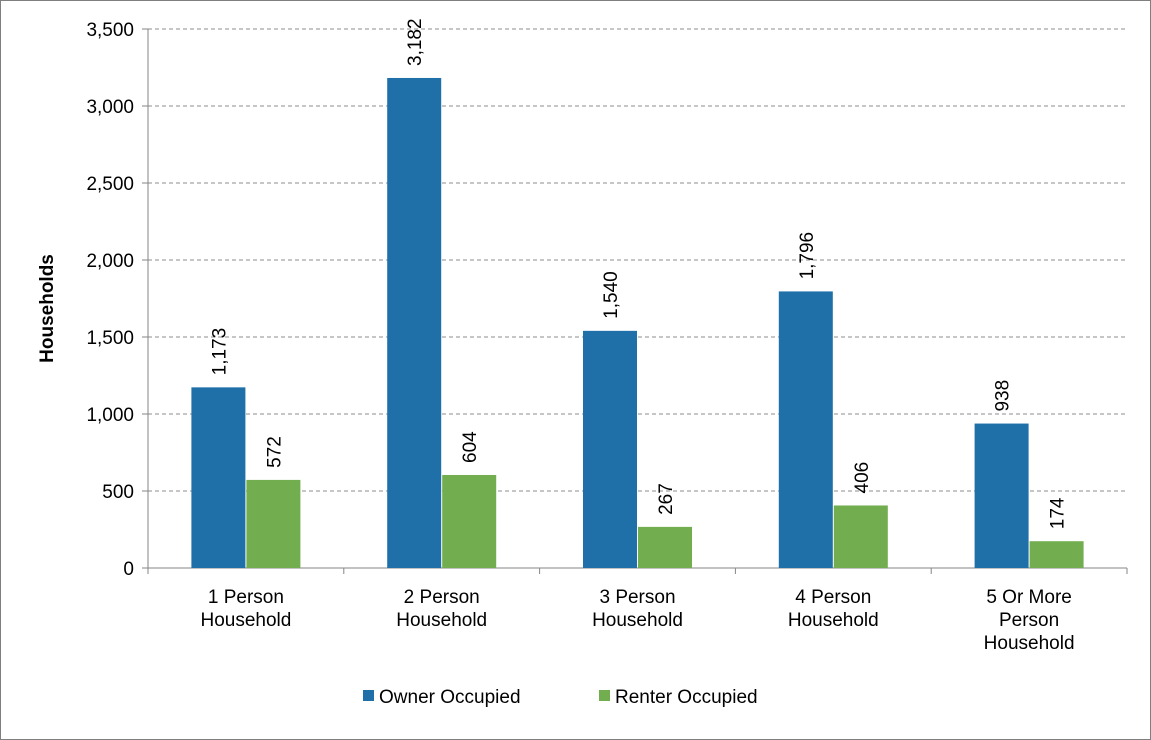  What do you see at coordinates (637, 597) in the screenshot?
I see `x-category-label-line: 3 Person` at bounding box center [637, 597].